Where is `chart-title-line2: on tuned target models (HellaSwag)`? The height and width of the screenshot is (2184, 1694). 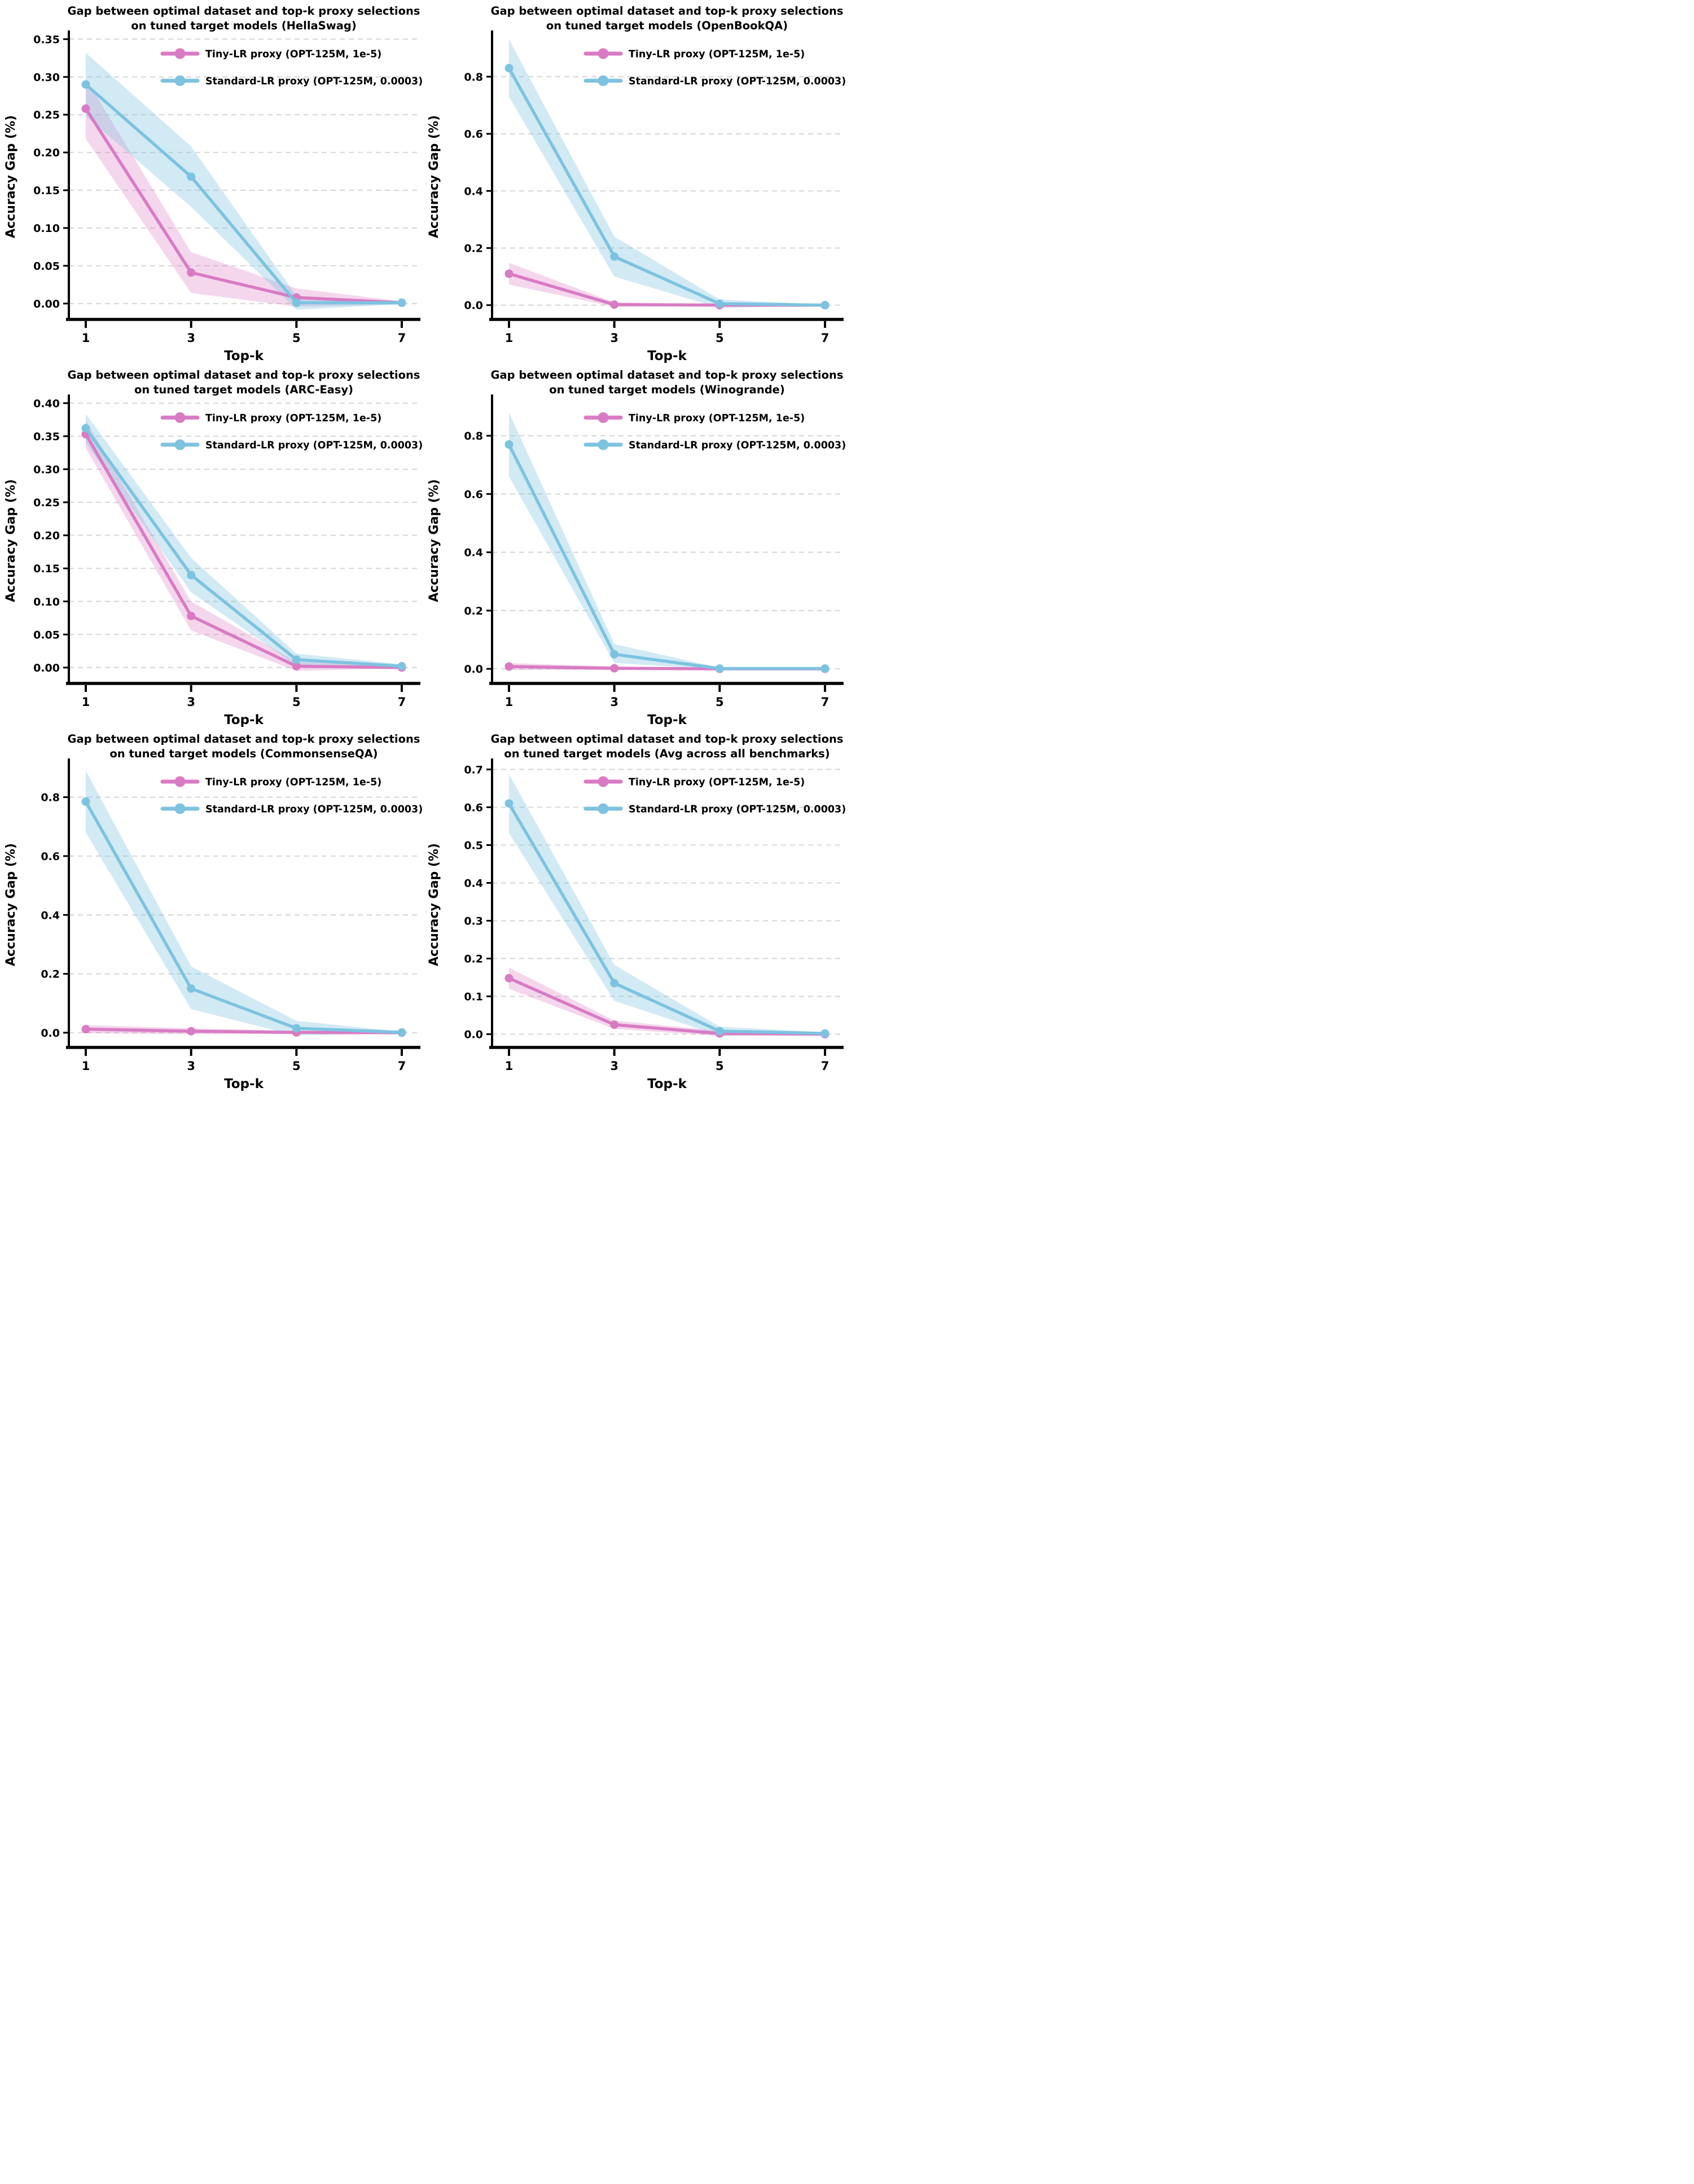
chart-title-line2: on tuned target models (HellaSwag) is located at coordinates (244, 26).